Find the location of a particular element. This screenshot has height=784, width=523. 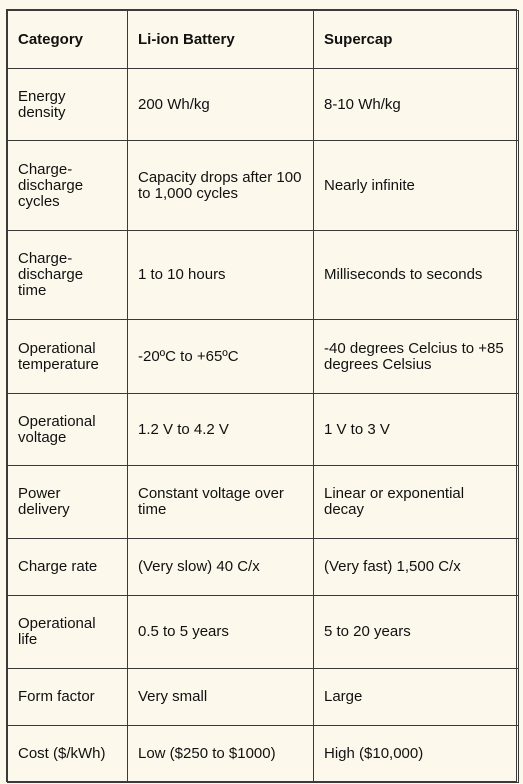

category-cell: Charge rate is located at coordinates (67, 567).